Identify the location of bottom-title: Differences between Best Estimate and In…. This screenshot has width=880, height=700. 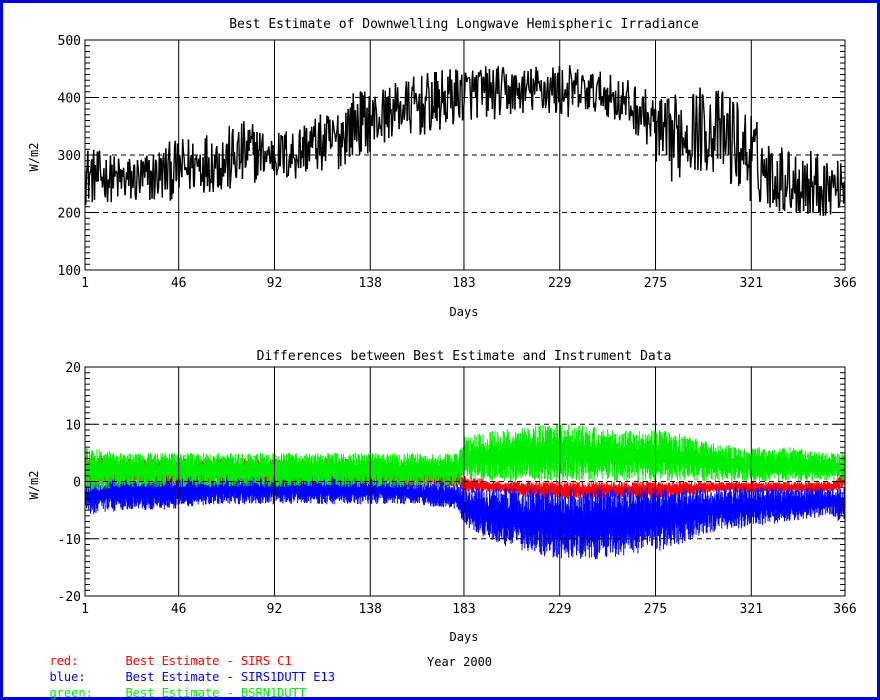
(464, 356).